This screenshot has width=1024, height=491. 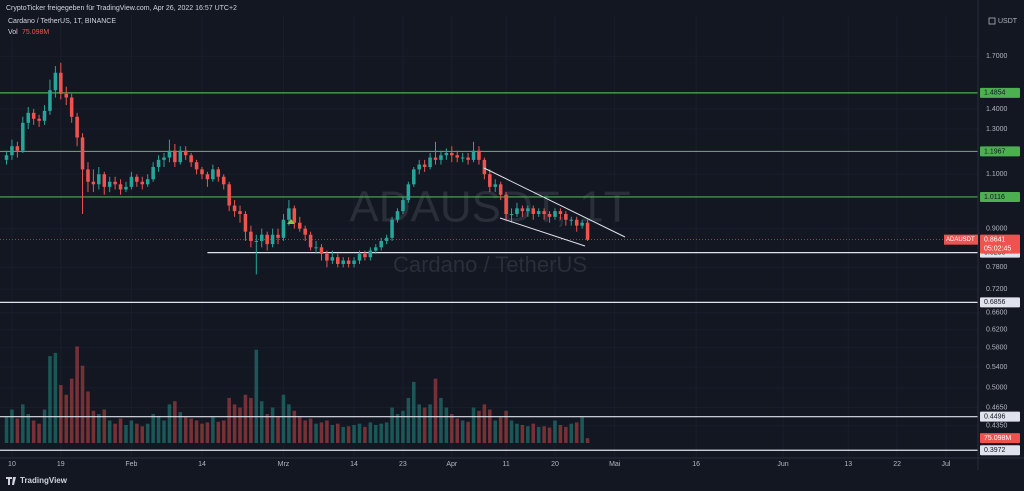 I want to click on price-label: 0.6856, so click(x=995, y=302).